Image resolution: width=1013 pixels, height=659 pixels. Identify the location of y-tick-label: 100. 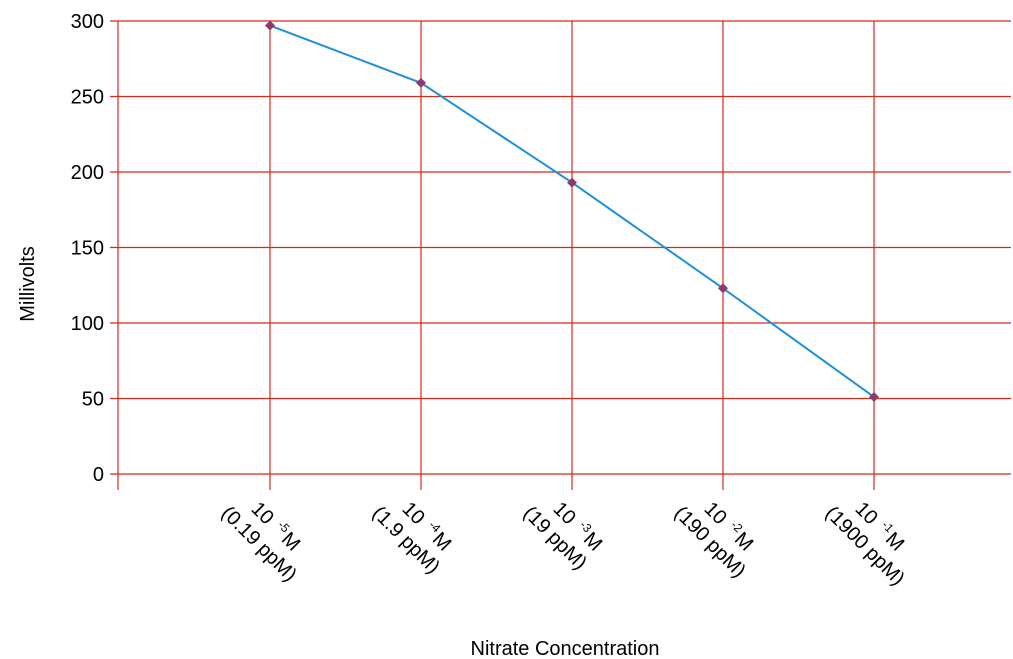
(87, 324).